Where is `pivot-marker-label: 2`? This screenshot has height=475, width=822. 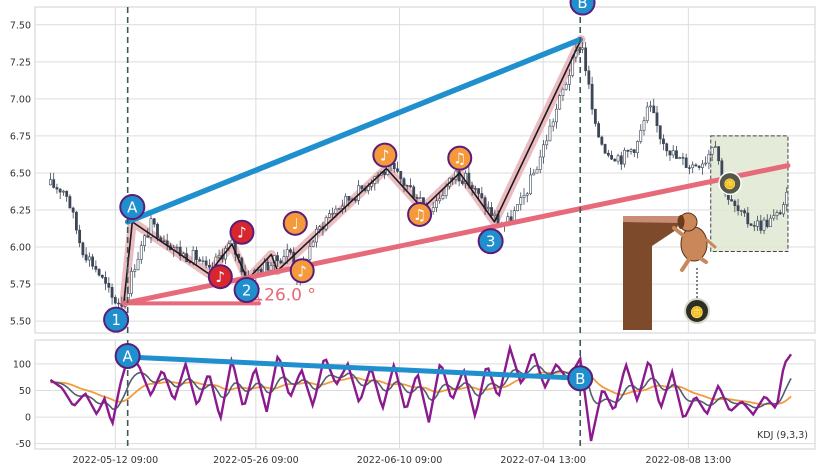 pivot-marker-label: 2 is located at coordinates (247, 291).